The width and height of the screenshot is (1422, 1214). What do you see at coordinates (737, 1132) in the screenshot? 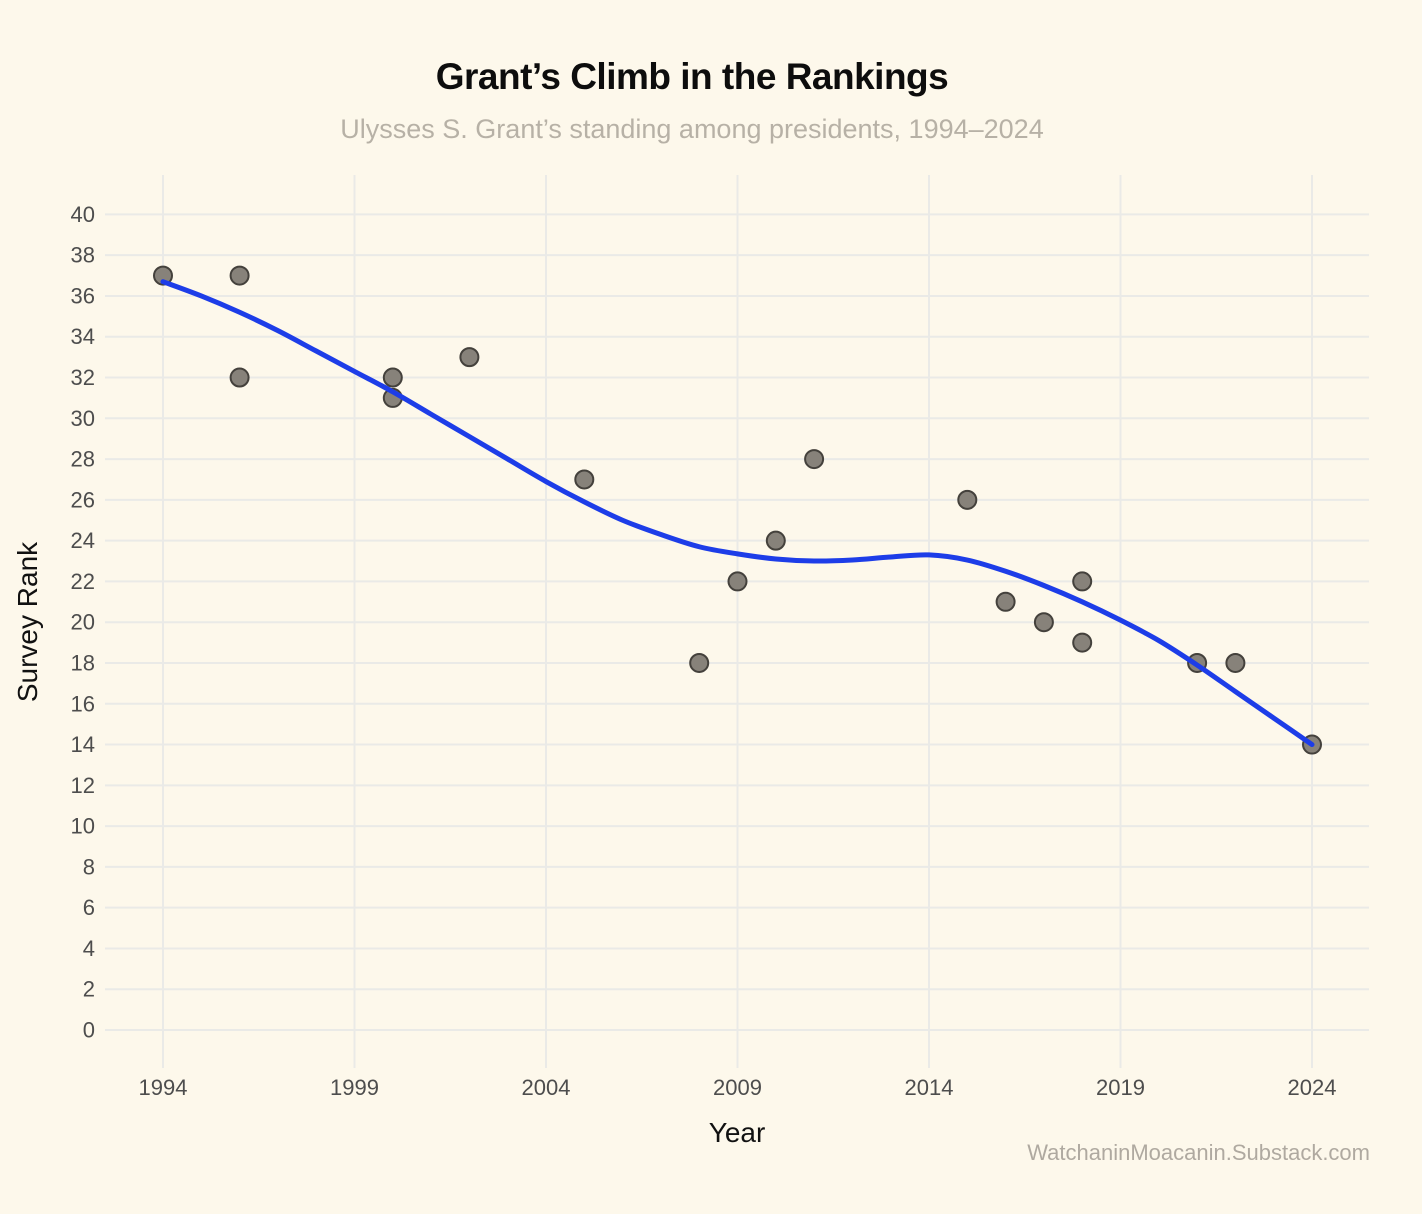
I see `x-axis-title: Year` at bounding box center [737, 1132].